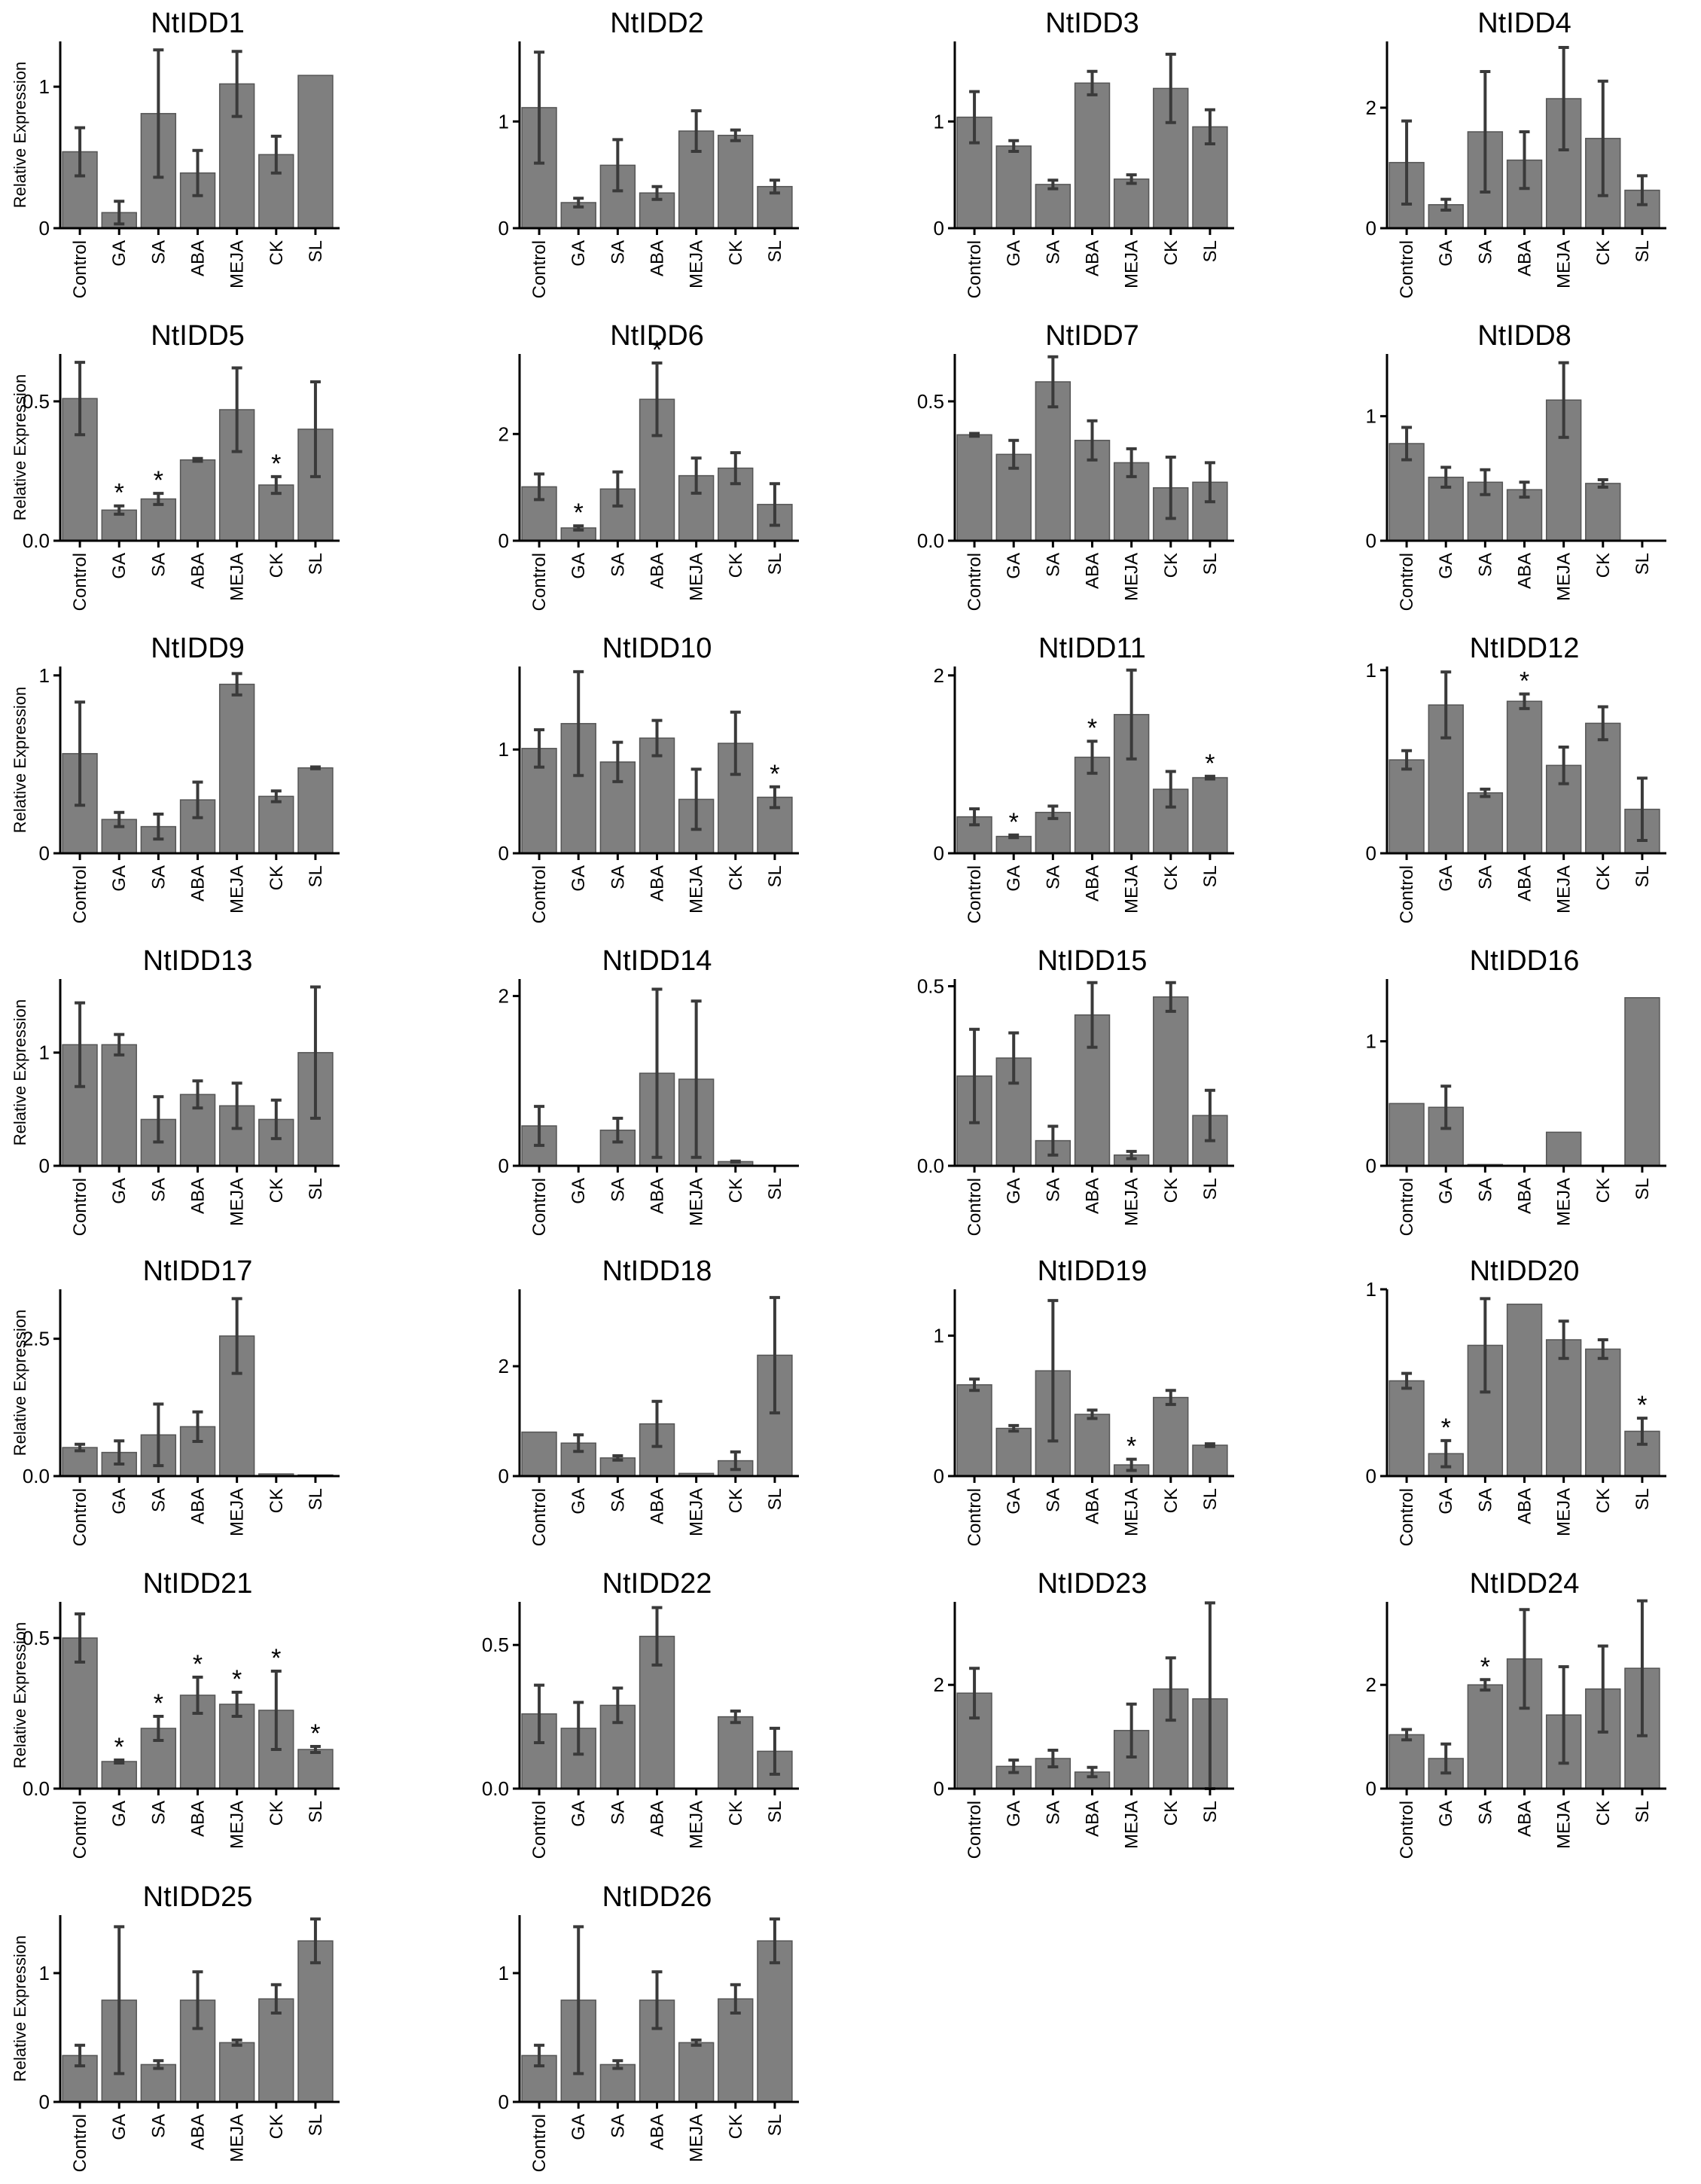  I want to click on panel-title: NtIDD1, so click(198, 23).